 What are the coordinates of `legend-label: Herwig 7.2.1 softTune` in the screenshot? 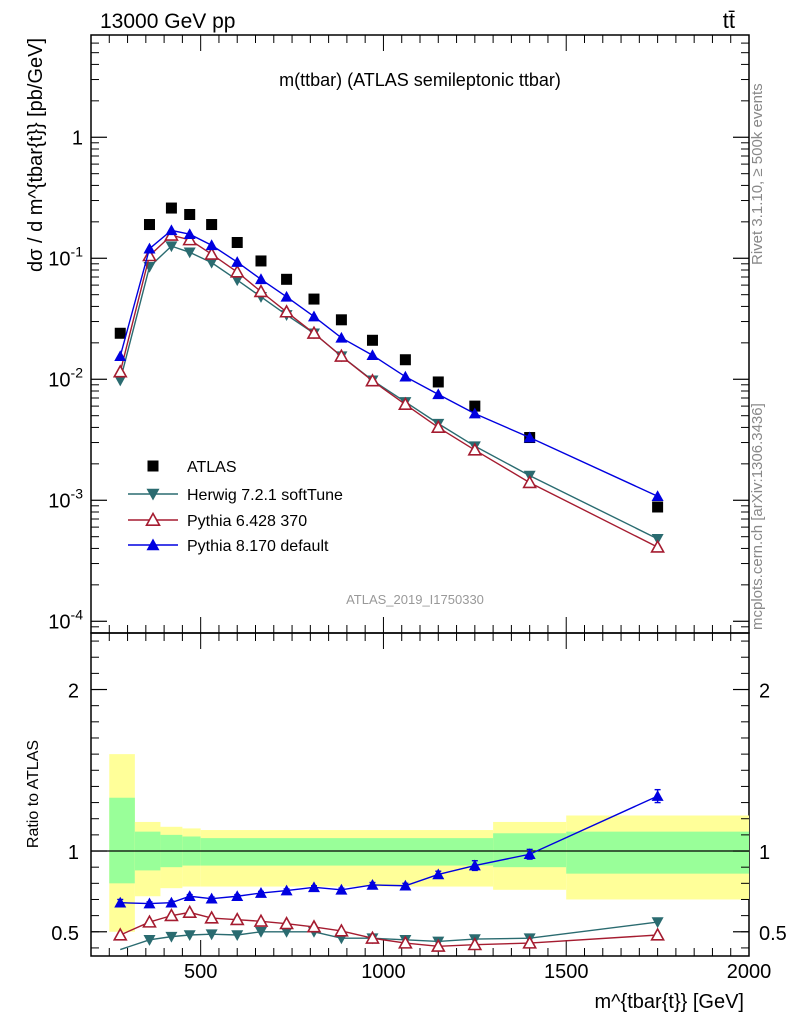 It's located at (265, 495).